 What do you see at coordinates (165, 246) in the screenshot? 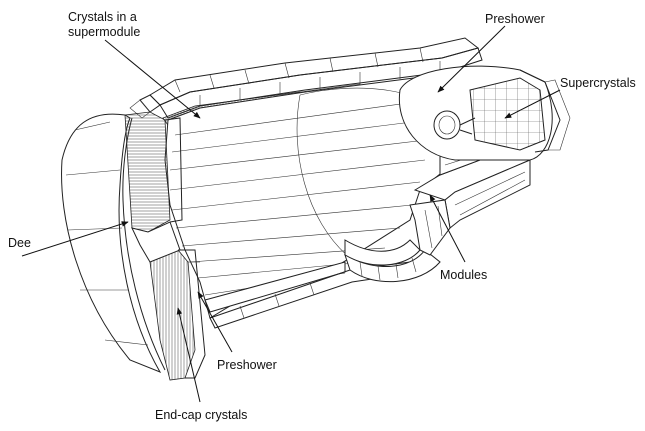
I see `endcap-crystal-faces` at bounding box center [165, 246].